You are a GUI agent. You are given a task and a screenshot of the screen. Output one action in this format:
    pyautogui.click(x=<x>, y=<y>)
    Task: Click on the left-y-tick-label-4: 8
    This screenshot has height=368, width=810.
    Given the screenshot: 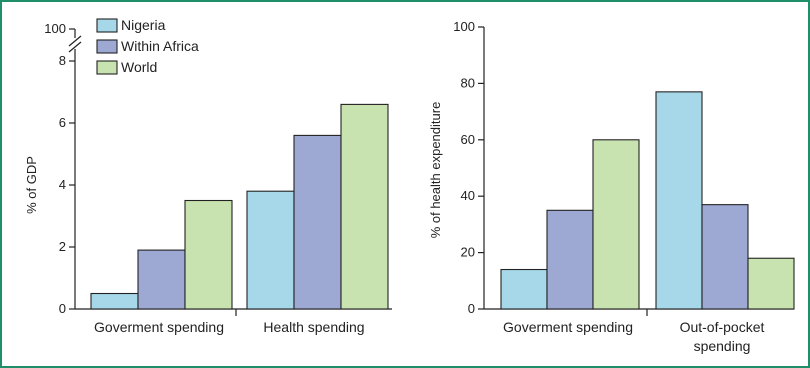 What is the action you would take?
    pyautogui.click(x=62, y=60)
    